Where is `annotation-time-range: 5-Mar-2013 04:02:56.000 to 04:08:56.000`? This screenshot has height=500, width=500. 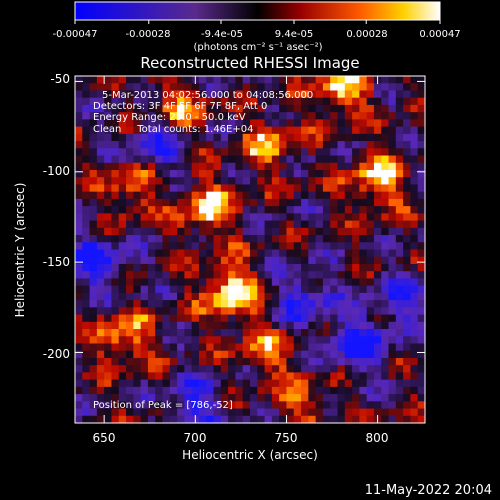
annotation-time-range: 5-Mar-2013 04:02:56.000 to 04:08:56.000 is located at coordinates (207, 95).